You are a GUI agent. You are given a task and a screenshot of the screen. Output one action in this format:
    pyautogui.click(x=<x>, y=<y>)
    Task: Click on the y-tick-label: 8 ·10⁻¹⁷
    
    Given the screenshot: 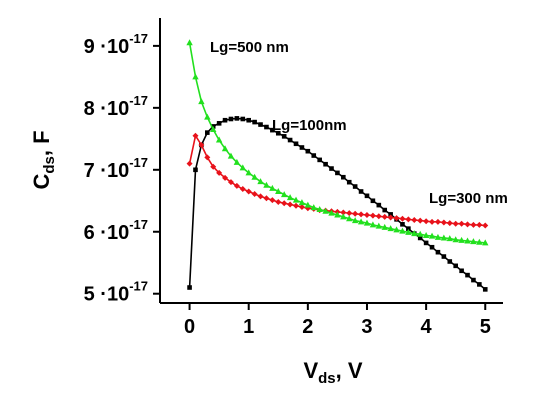 What is the action you would take?
    pyautogui.click(x=116, y=106)
    